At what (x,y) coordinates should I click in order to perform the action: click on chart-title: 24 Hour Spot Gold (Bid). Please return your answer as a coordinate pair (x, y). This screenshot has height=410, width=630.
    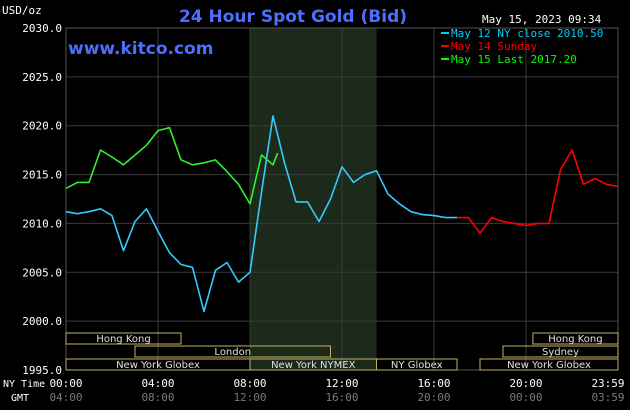
    Looking at the image, I should click on (293, 17).